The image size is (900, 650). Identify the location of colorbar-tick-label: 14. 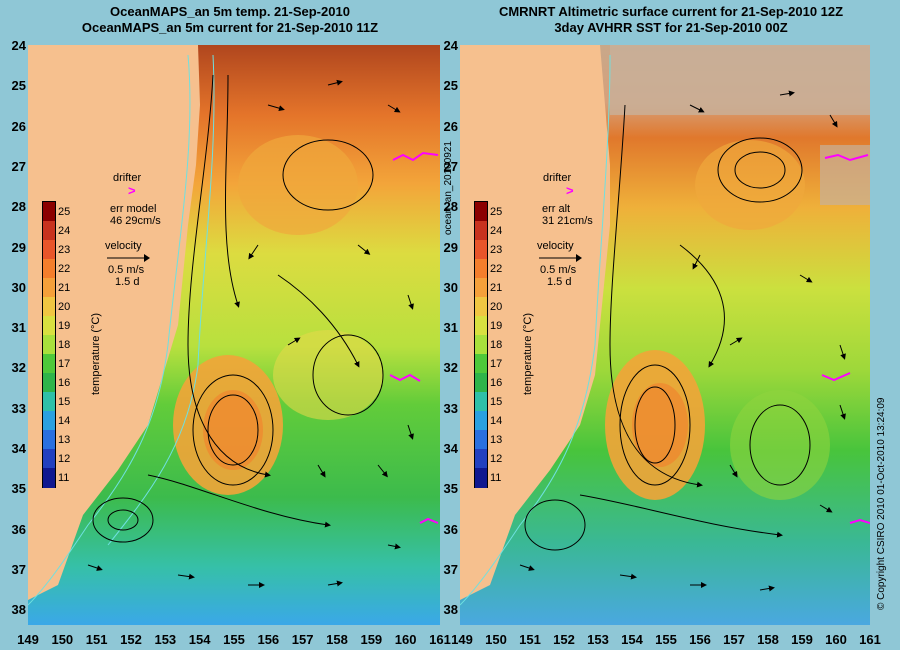
(496, 420).